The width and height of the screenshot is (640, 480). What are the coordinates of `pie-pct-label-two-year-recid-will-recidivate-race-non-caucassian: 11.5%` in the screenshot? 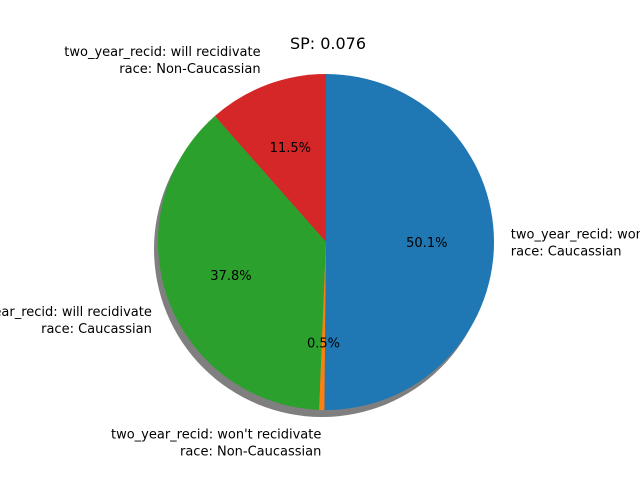 It's located at (290, 148).